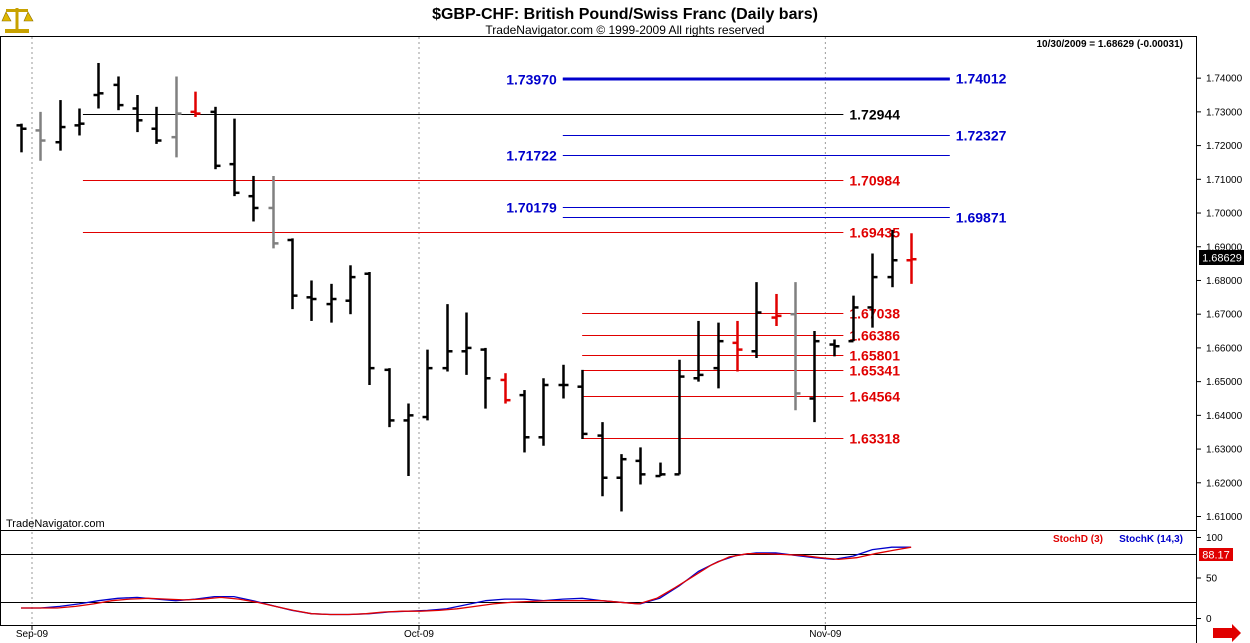 The image size is (1250, 643). What do you see at coordinates (1224, 281) in the screenshot?
I see `price-tick-label: 1.68000` at bounding box center [1224, 281].